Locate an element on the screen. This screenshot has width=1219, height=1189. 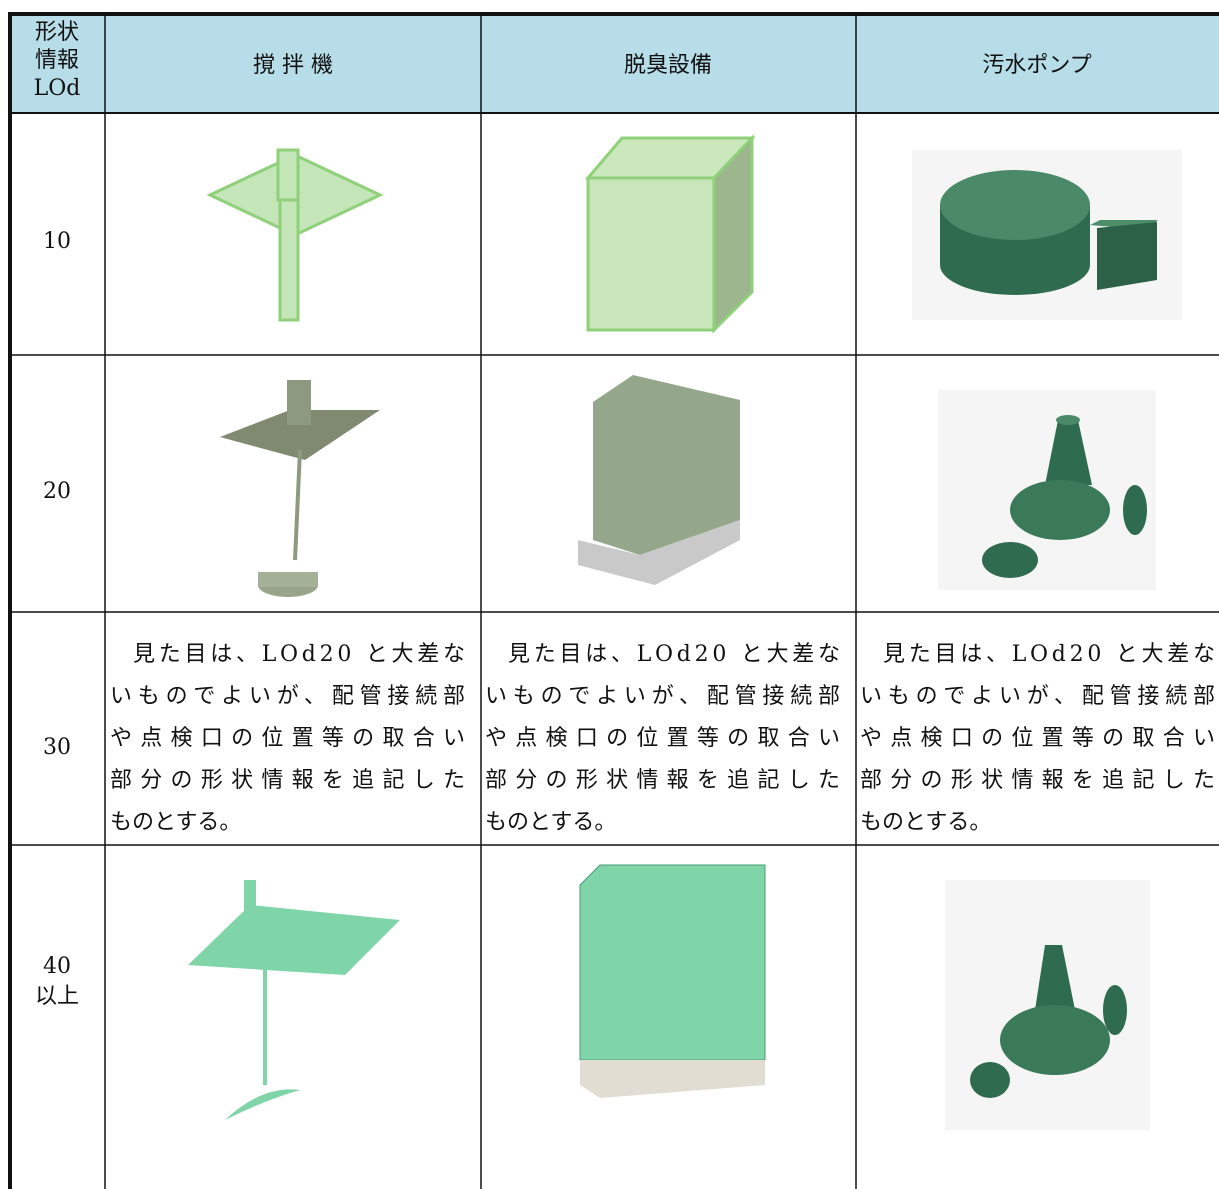
row-label: 以上 is located at coordinates (57, 996).